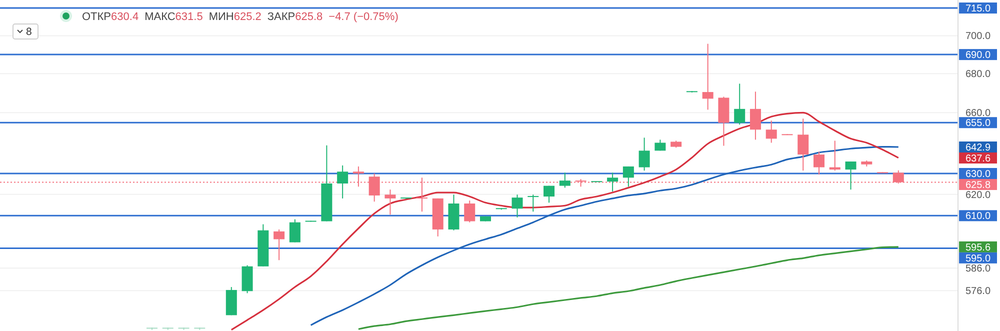 The image size is (1000, 331). I want to click on text: 642.9, so click(978, 148).